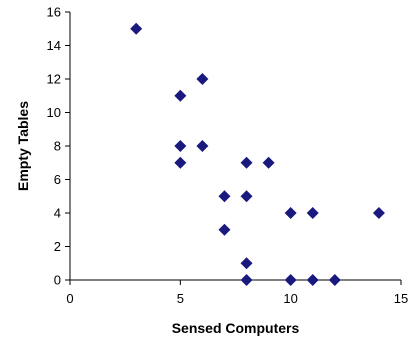 This screenshot has height=343, width=410. Describe the element at coordinates (54, 12) in the screenshot. I see `y-tick-label: 16` at that location.